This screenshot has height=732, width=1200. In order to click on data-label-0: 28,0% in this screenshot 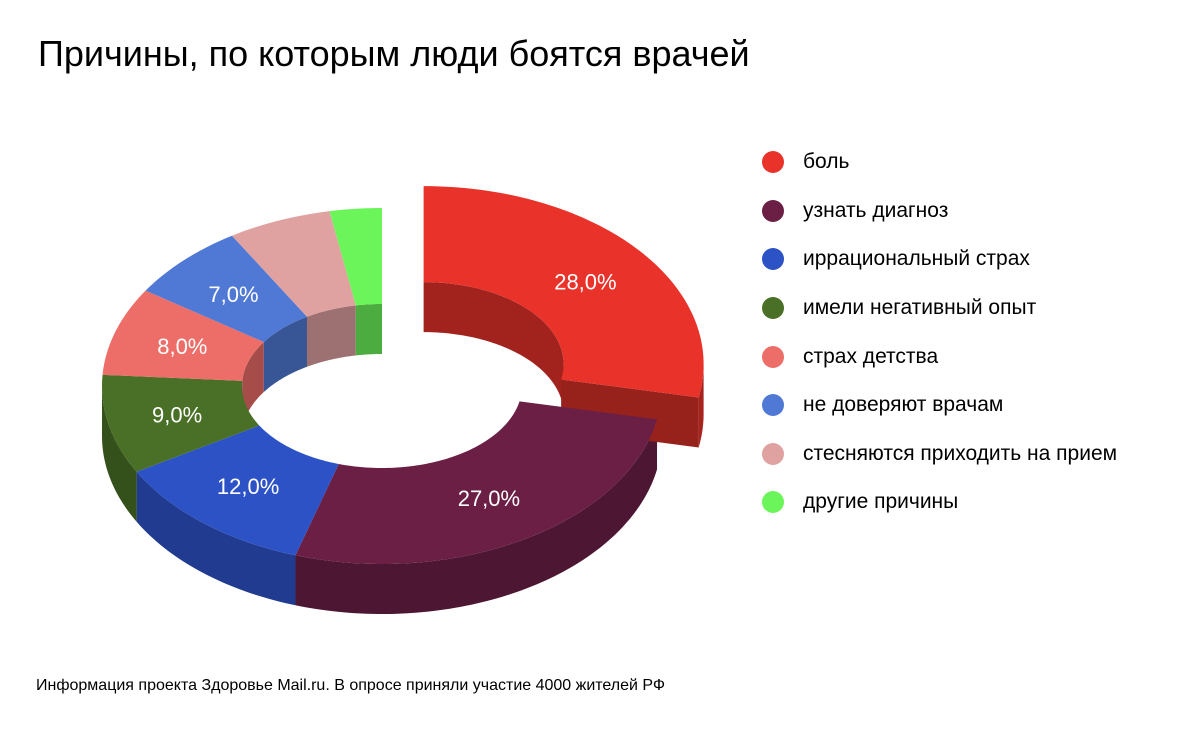, I will do `click(585, 281)`.